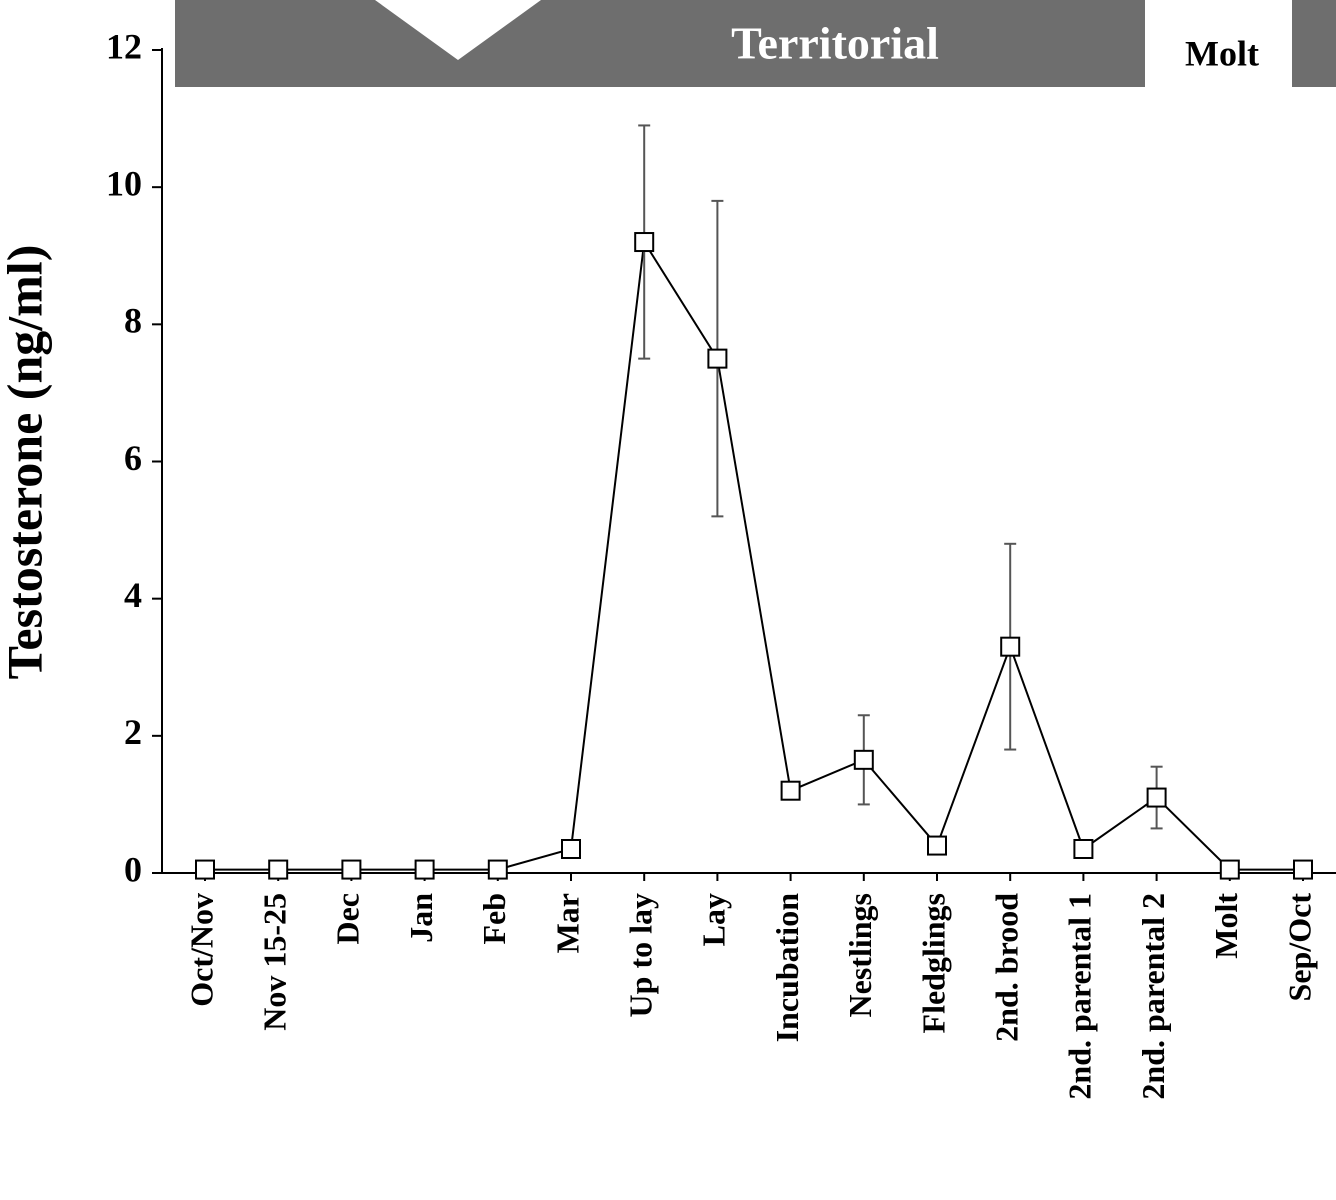 The width and height of the screenshot is (1336, 1200). Describe the element at coordinates (421, 918) in the screenshot. I see `x-tick-label: Jan` at that location.